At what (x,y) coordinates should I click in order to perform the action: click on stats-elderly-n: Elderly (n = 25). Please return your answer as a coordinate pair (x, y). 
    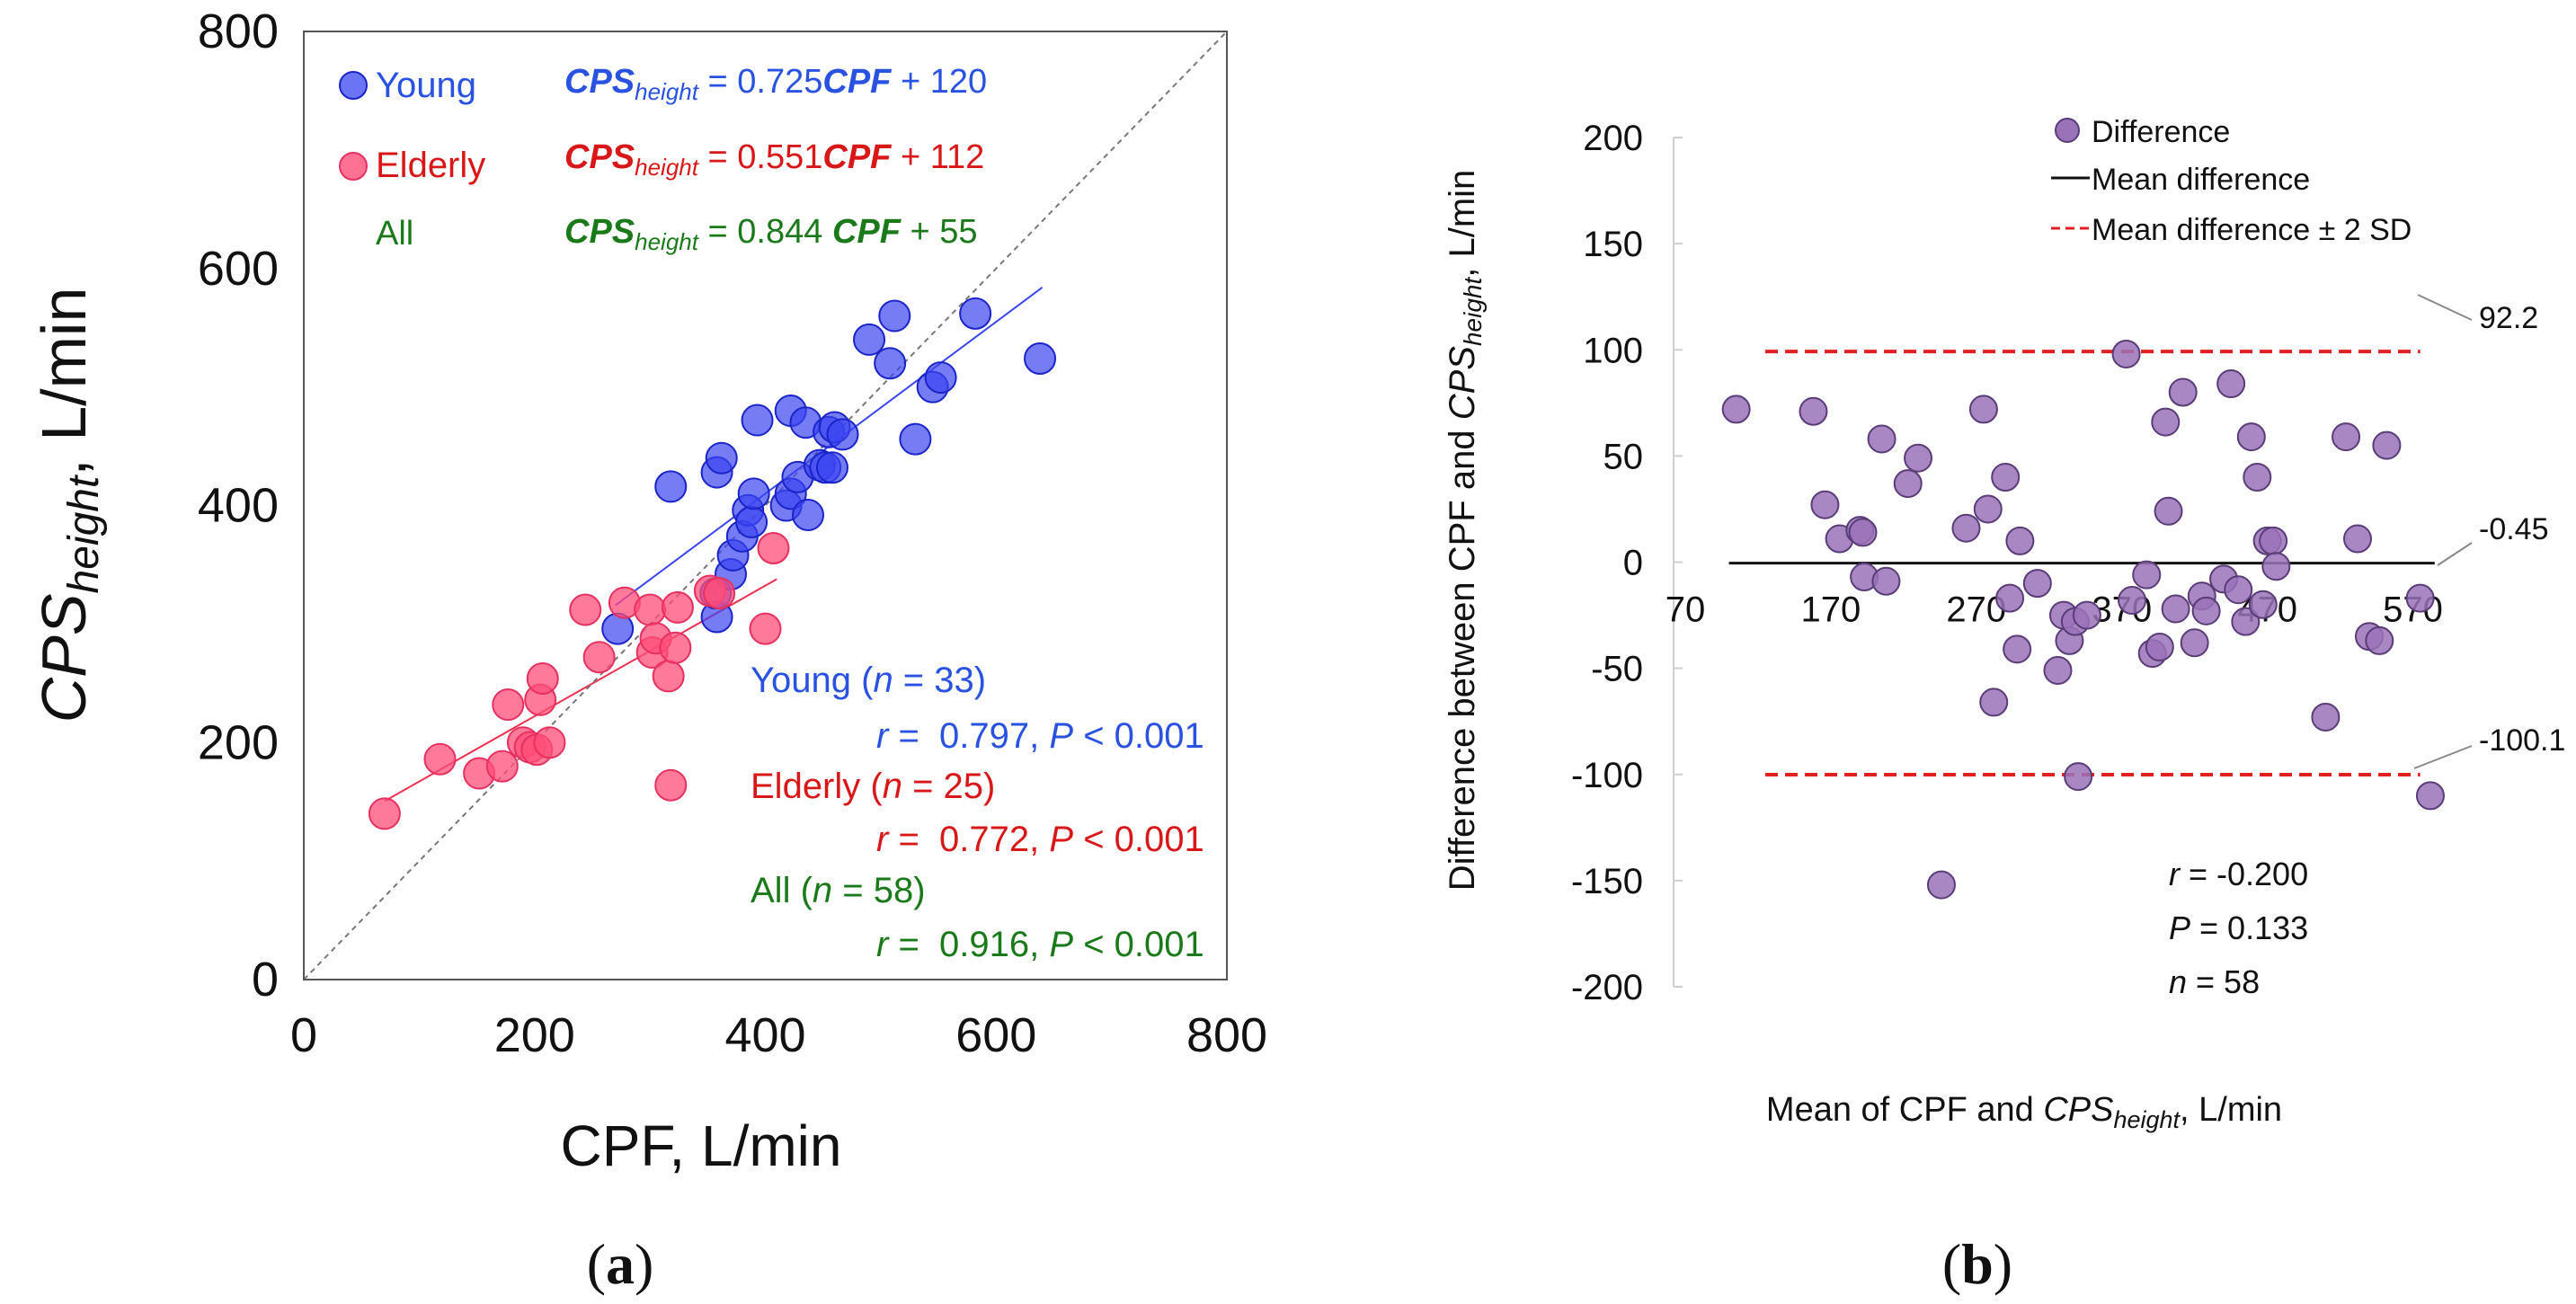
    Looking at the image, I should click on (873, 787).